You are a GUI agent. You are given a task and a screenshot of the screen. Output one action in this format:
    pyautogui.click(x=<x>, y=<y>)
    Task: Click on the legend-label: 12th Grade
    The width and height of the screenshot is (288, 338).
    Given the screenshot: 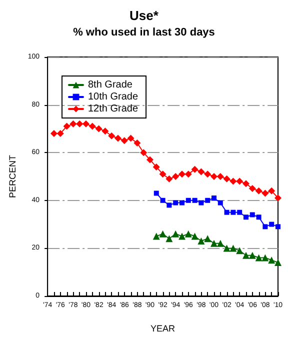 What is the action you would take?
    pyautogui.click(x=113, y=109)
    